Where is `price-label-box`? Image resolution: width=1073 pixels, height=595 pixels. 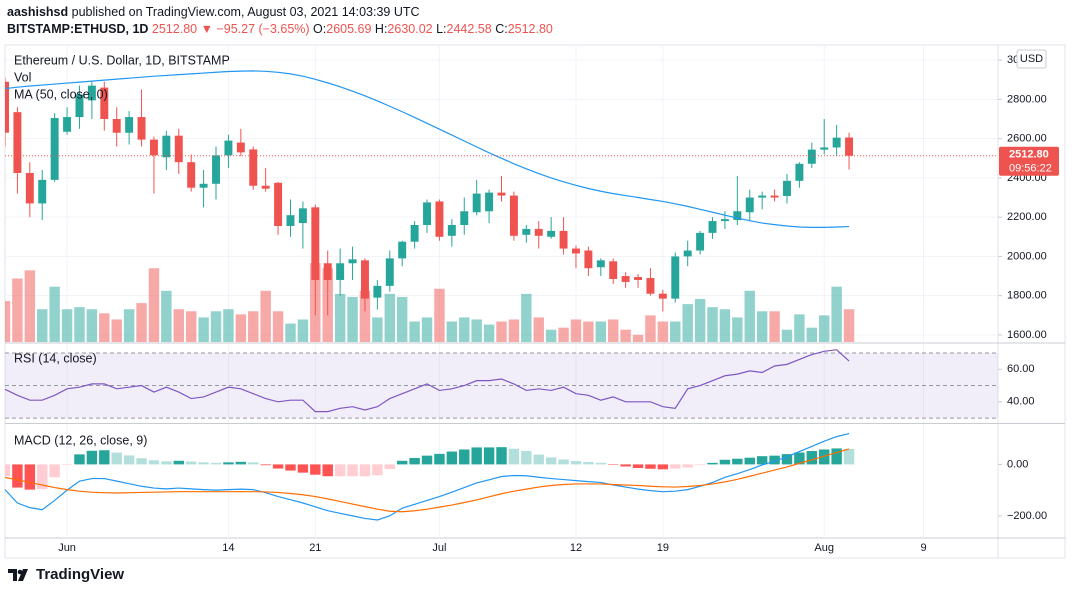 price-label-box is located at coordinates (1029, 161).